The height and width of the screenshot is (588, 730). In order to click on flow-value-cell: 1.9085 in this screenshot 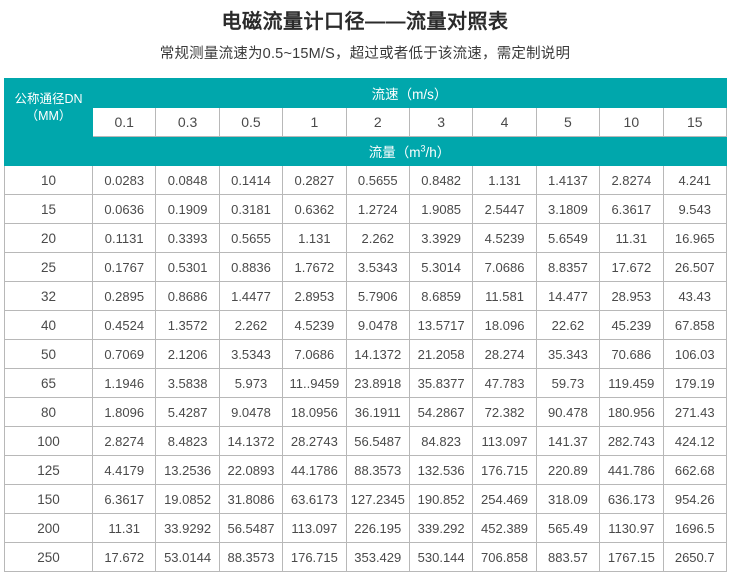, I will do `click(441, 209)`.